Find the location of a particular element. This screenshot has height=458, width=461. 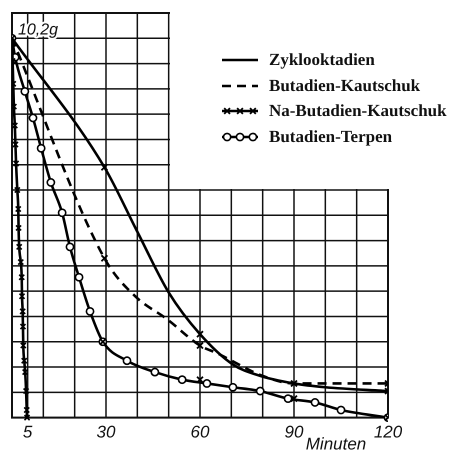

x-tick-label: 90 is located at coordinates (294, 432).